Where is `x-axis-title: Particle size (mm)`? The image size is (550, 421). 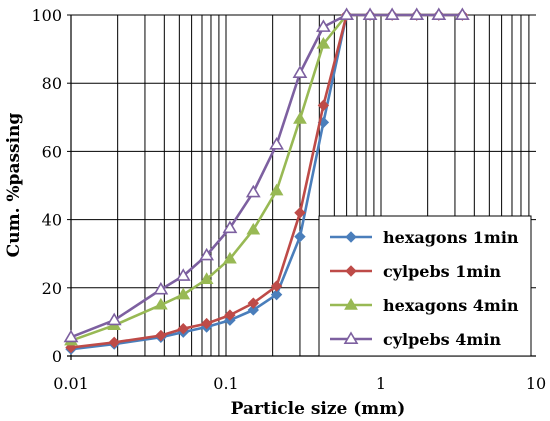 x-axis-title: Particle size (mm) is located at coordinates (318, 409).